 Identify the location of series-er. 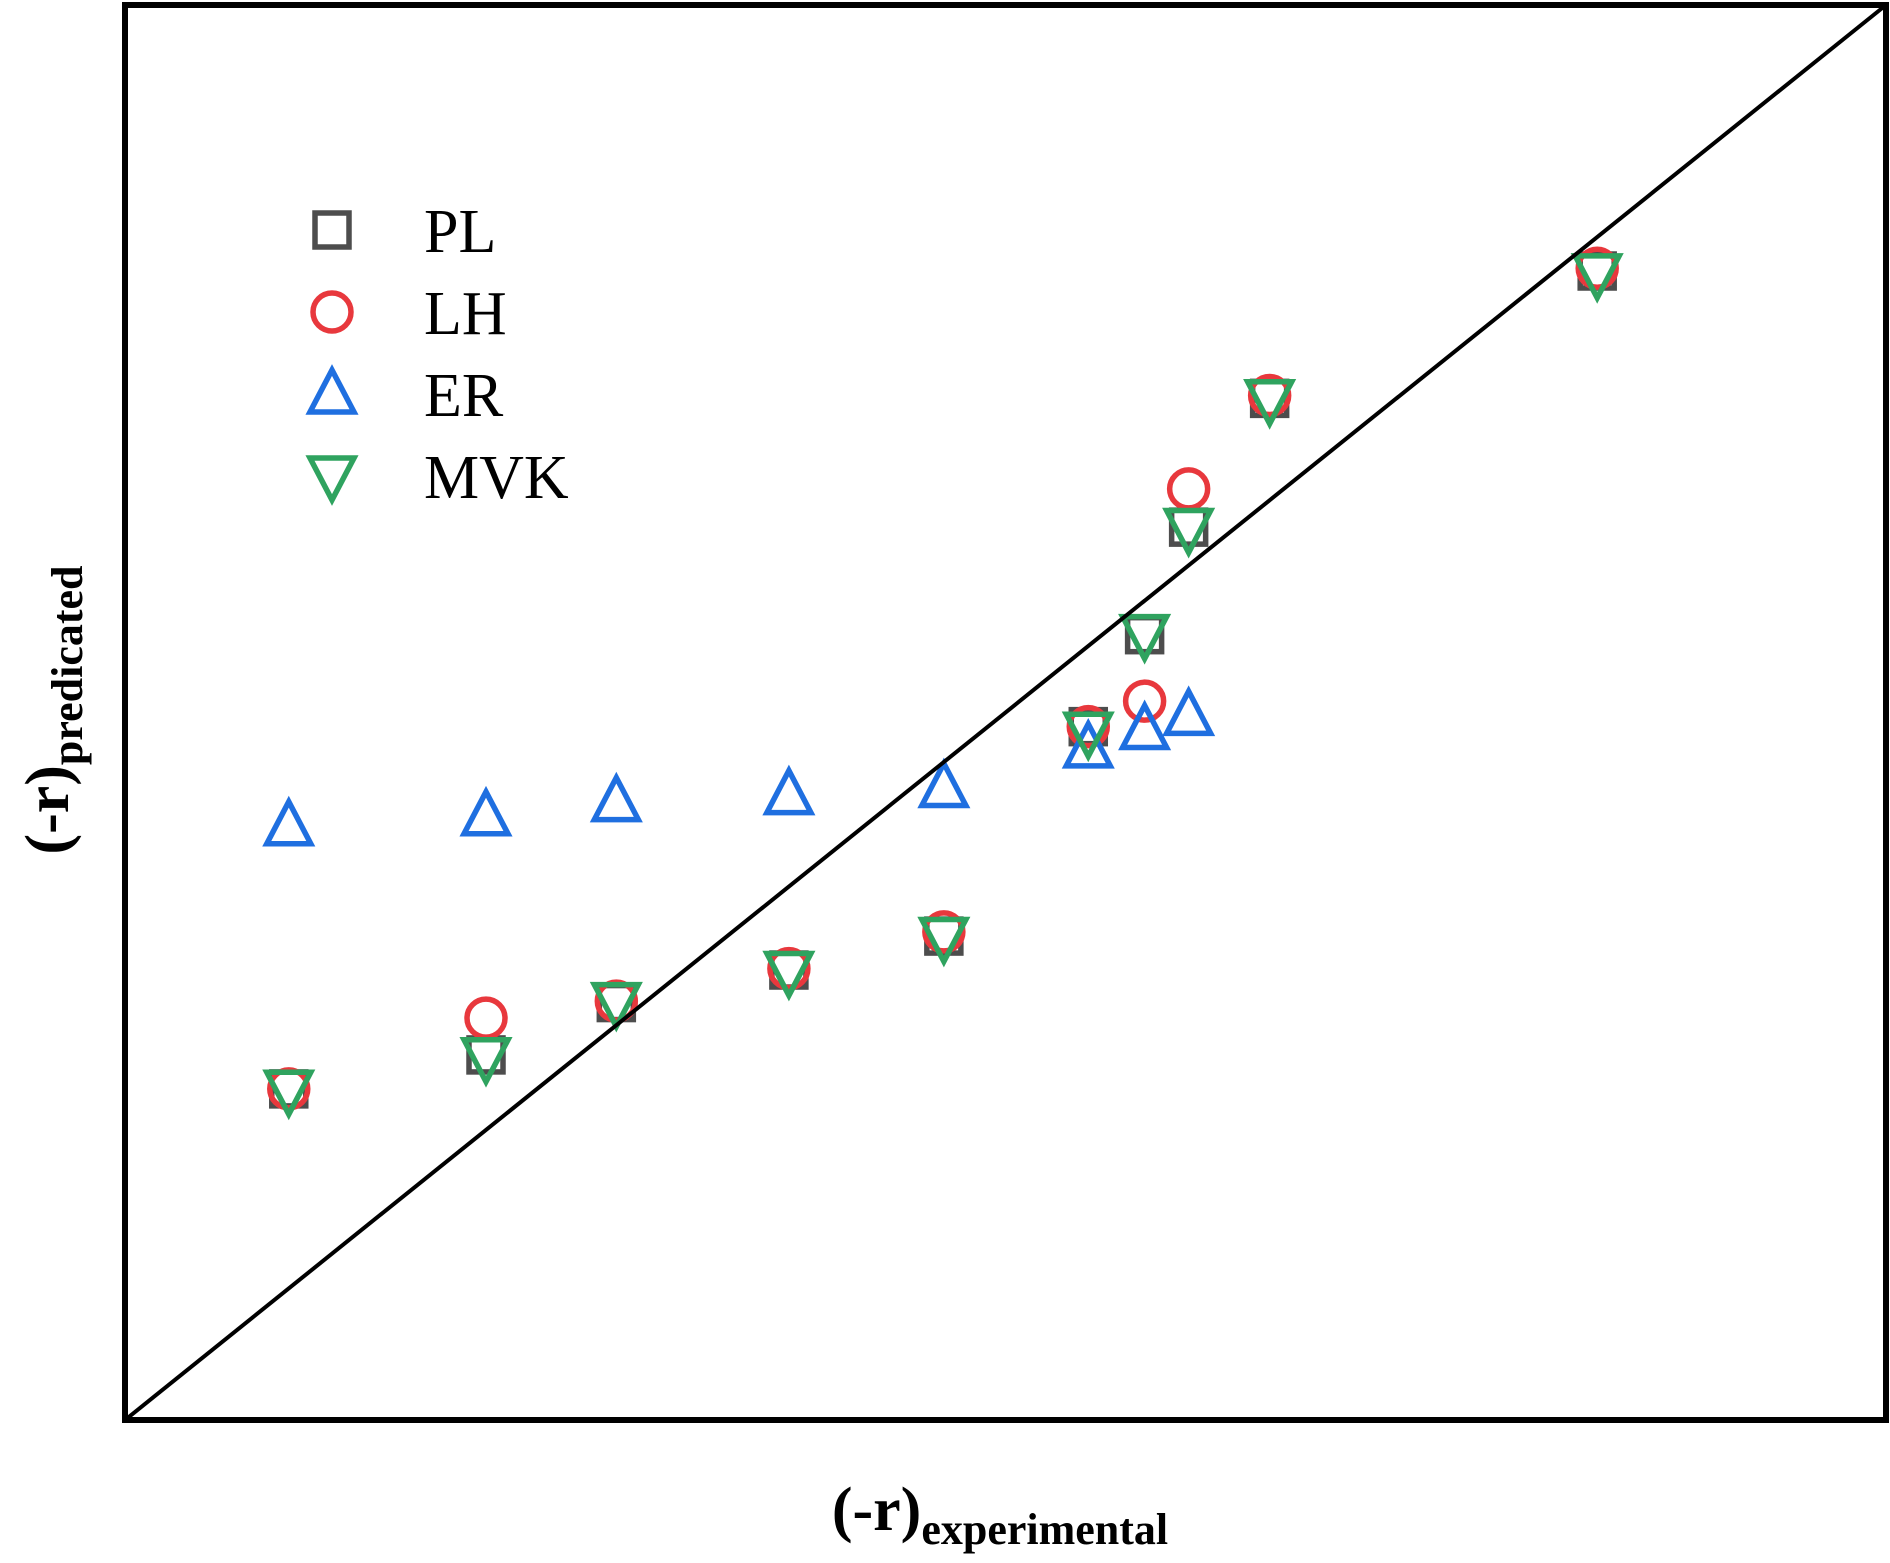
(739, 766).